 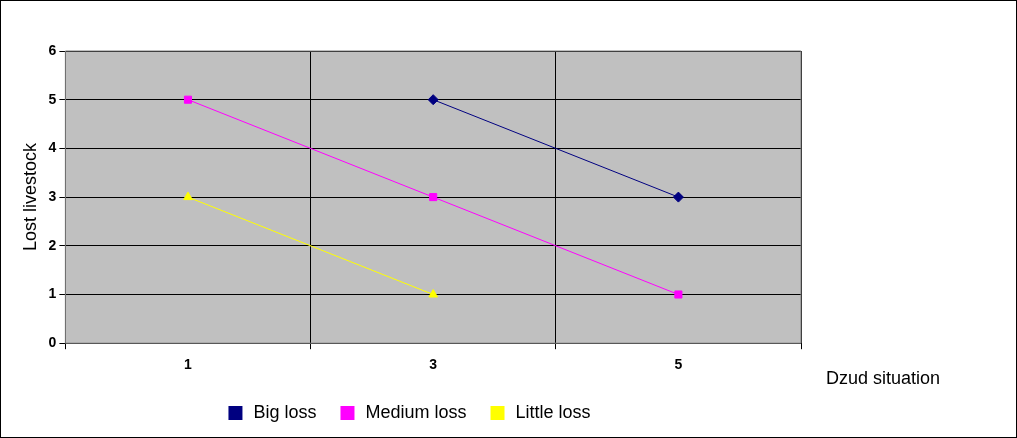 What do you see at coordinates (29, 197) in the screenshot?
I see `y-axis-title: Lost livestock` at bounding box center [29, 197].